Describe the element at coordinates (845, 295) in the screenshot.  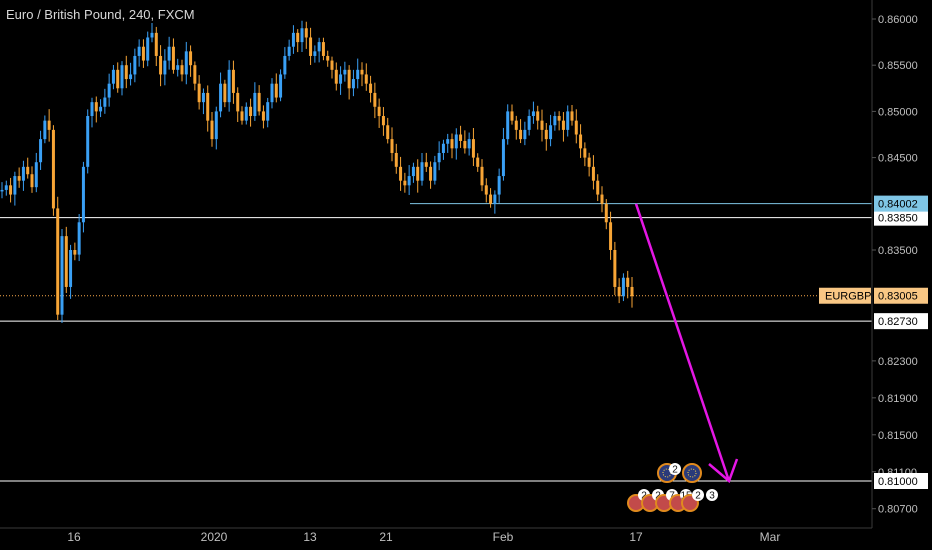
I see `symbol-tag` at that location.